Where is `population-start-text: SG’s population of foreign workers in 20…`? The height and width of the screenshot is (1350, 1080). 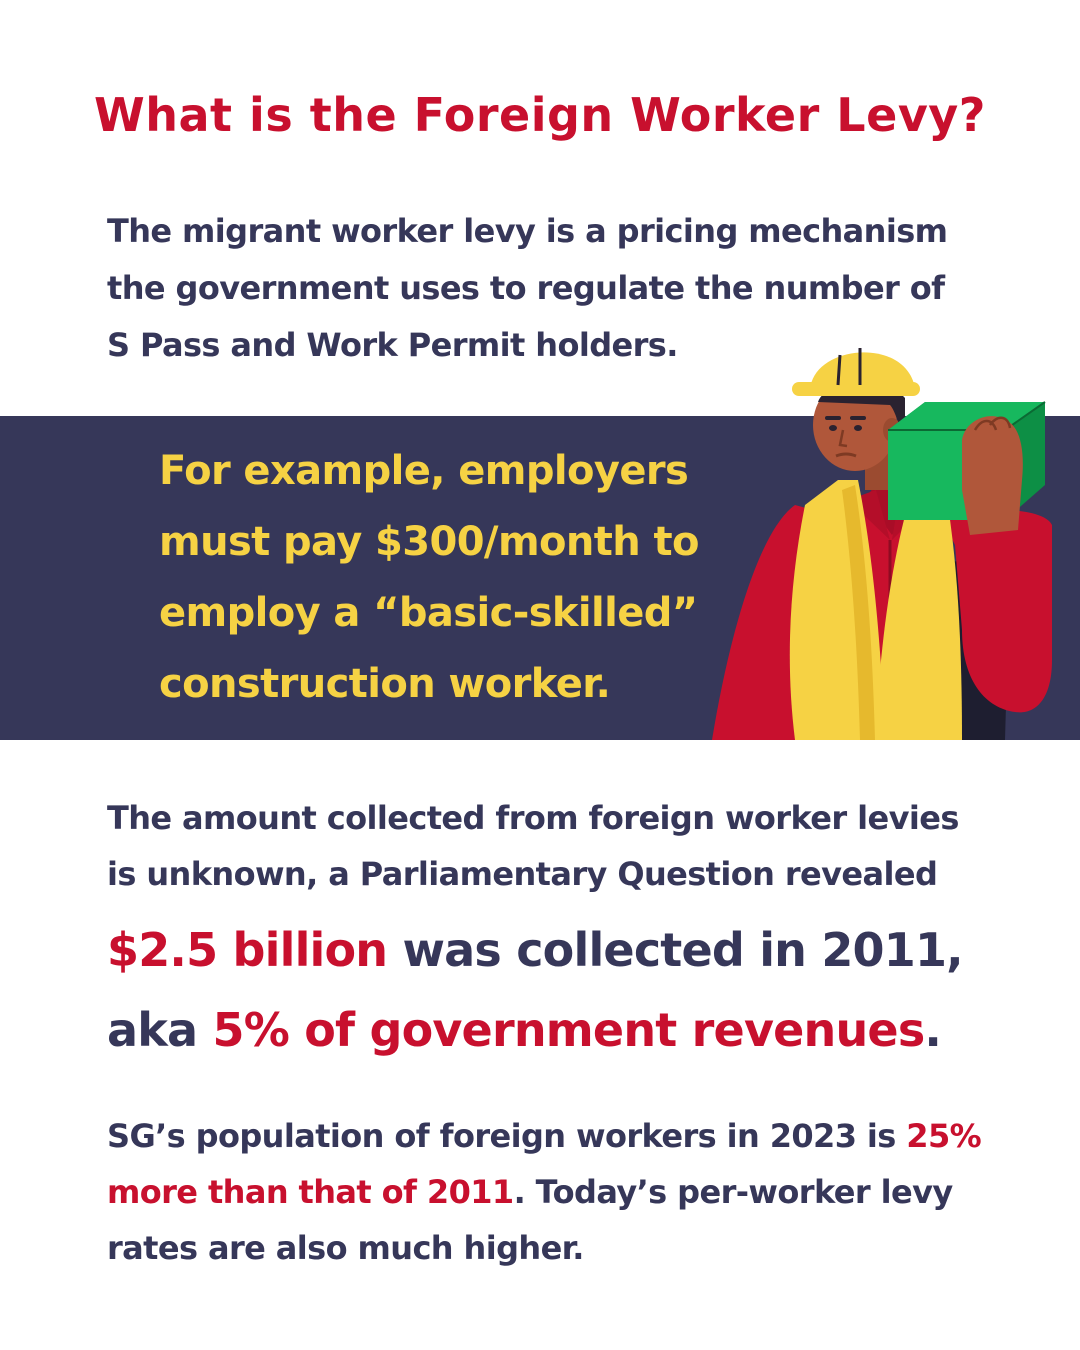
population-start-text: SG’s population of foreign workers in 20… is located at coordinates (507, 1136).